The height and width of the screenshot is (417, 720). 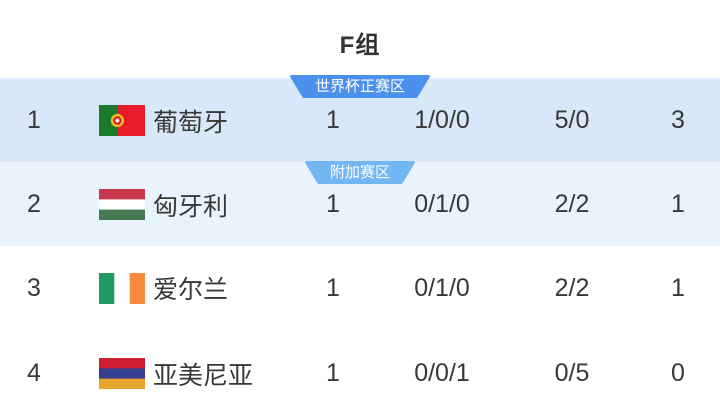 I want to click on win-draw-loss: 0/0/1, so click(x=442, y=373).